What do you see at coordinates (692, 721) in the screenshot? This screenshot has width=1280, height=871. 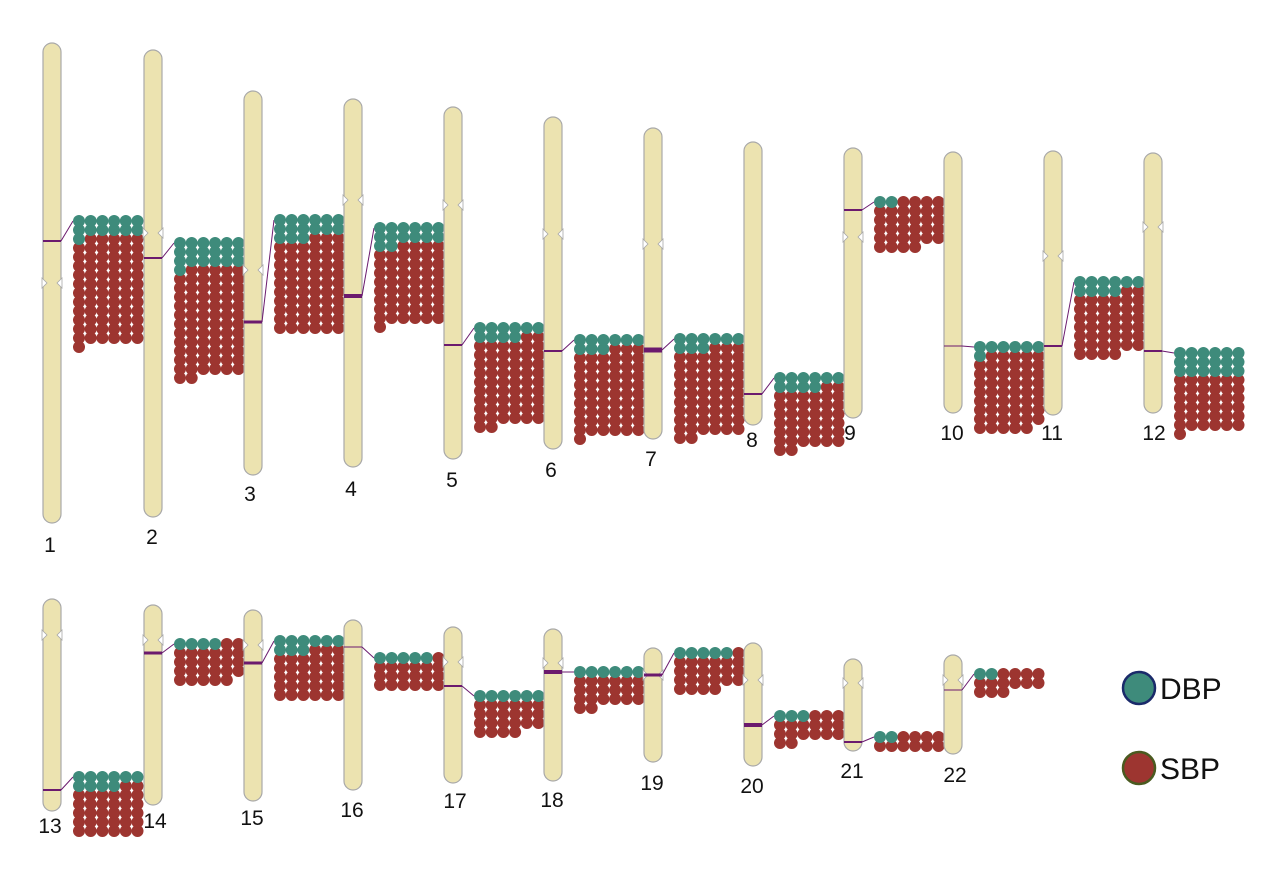 I see `chromosome-19: 19` at bounding box center [692, 721].